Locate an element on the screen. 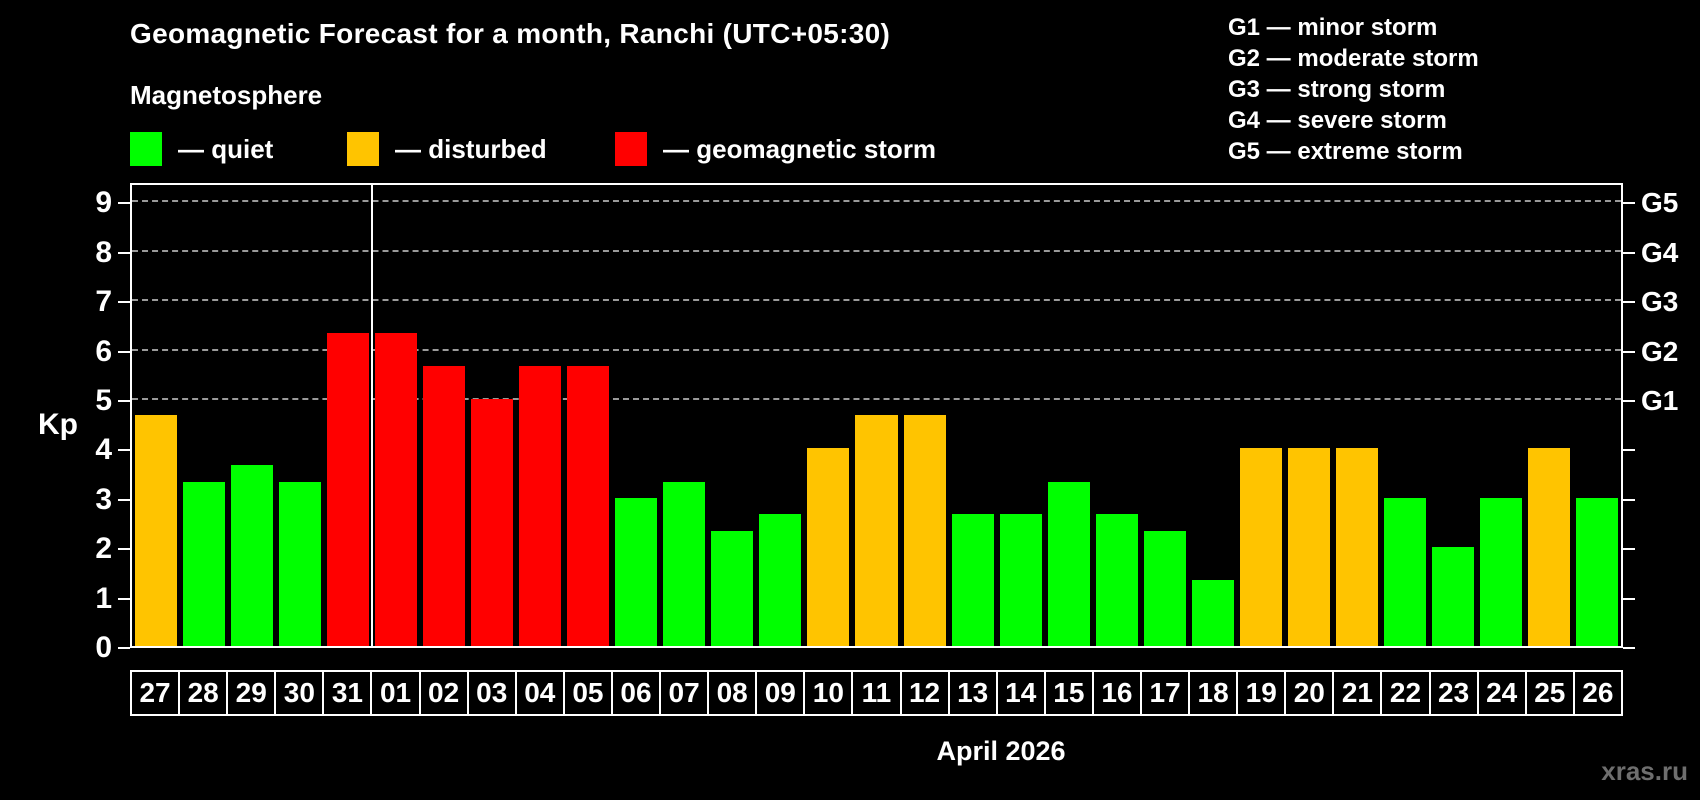 This screenshot has width=1700, height=800. day-label-09: 09 is located at coordinates (780, 693).